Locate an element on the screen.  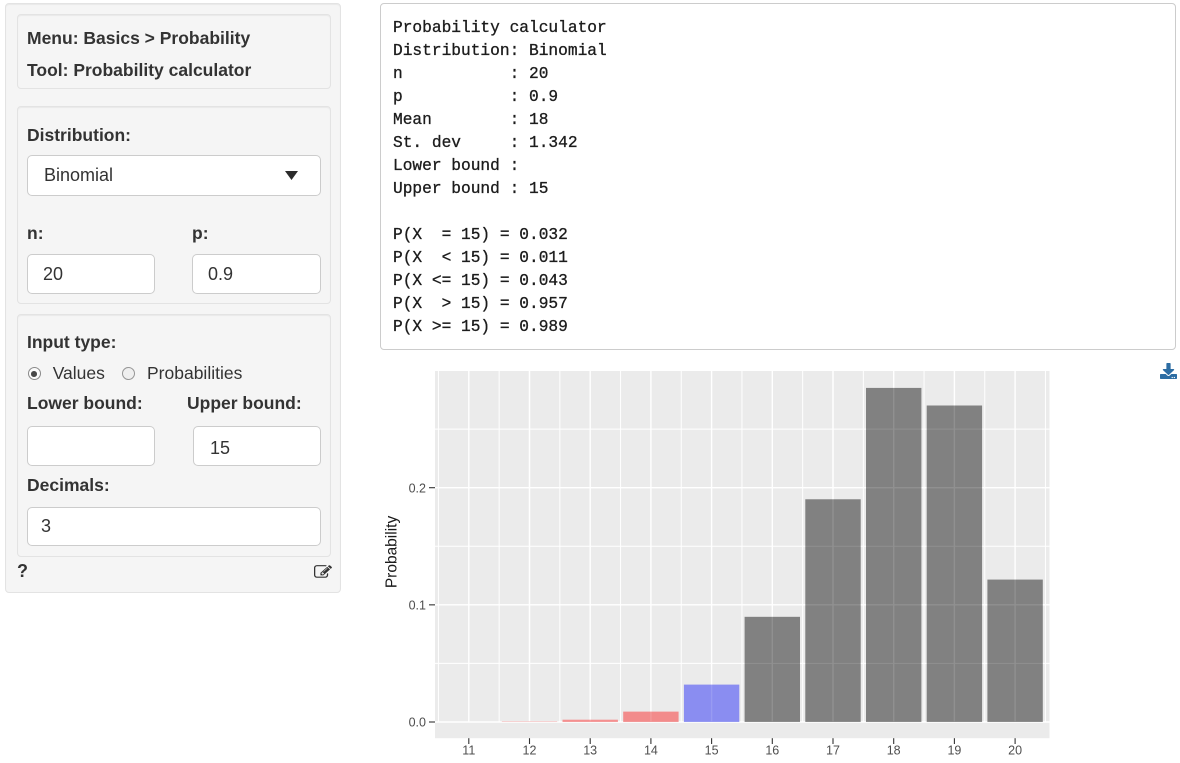
svg-text: 18 is located at coordinates (894, 750).